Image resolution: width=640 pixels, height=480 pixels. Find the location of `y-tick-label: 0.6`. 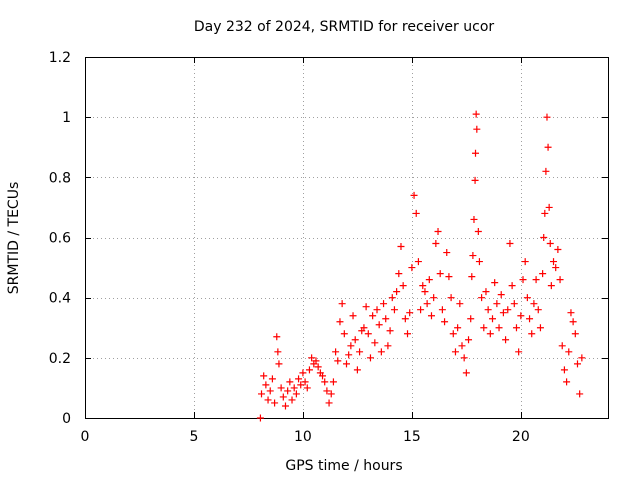

y-tick-label: 0.6 is located at coordinates (60, 239).